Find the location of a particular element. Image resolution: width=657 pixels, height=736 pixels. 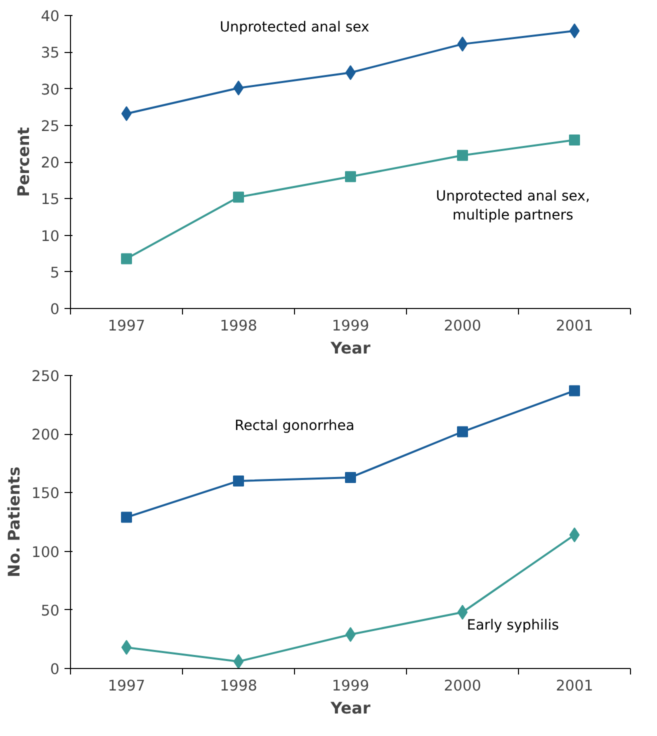

y-tick-label: 150 is located at coordinates (46, 493).